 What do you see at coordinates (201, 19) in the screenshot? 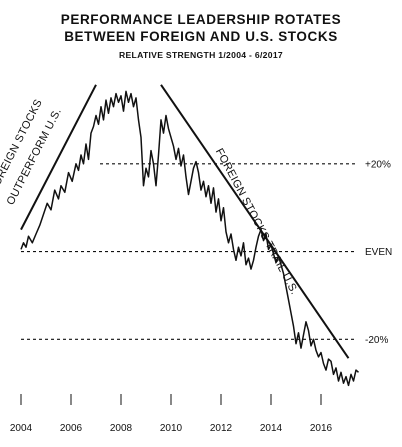
I see `chart-title-line-1: PERFORMANCE LEADERSHIP ROTATES` at bounding box center [201, 19].